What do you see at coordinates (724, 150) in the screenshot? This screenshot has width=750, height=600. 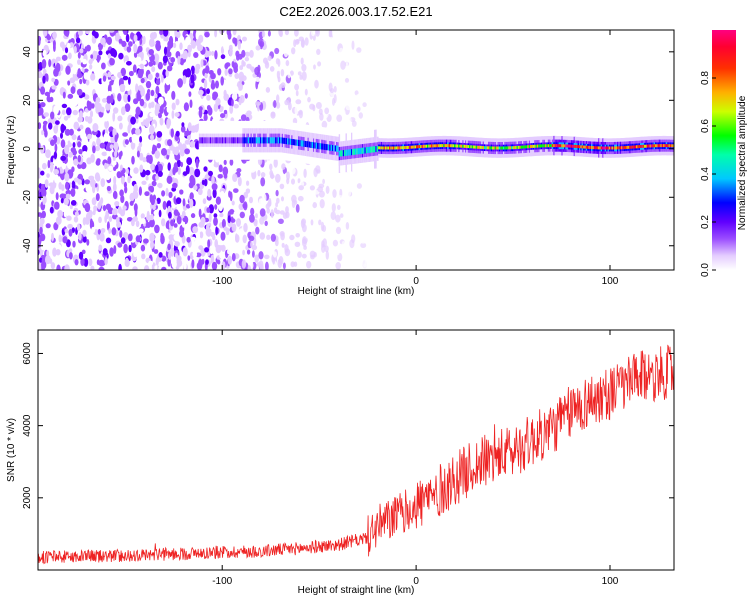 I see `colorbar-gradient` at bounding box center [724, 150].